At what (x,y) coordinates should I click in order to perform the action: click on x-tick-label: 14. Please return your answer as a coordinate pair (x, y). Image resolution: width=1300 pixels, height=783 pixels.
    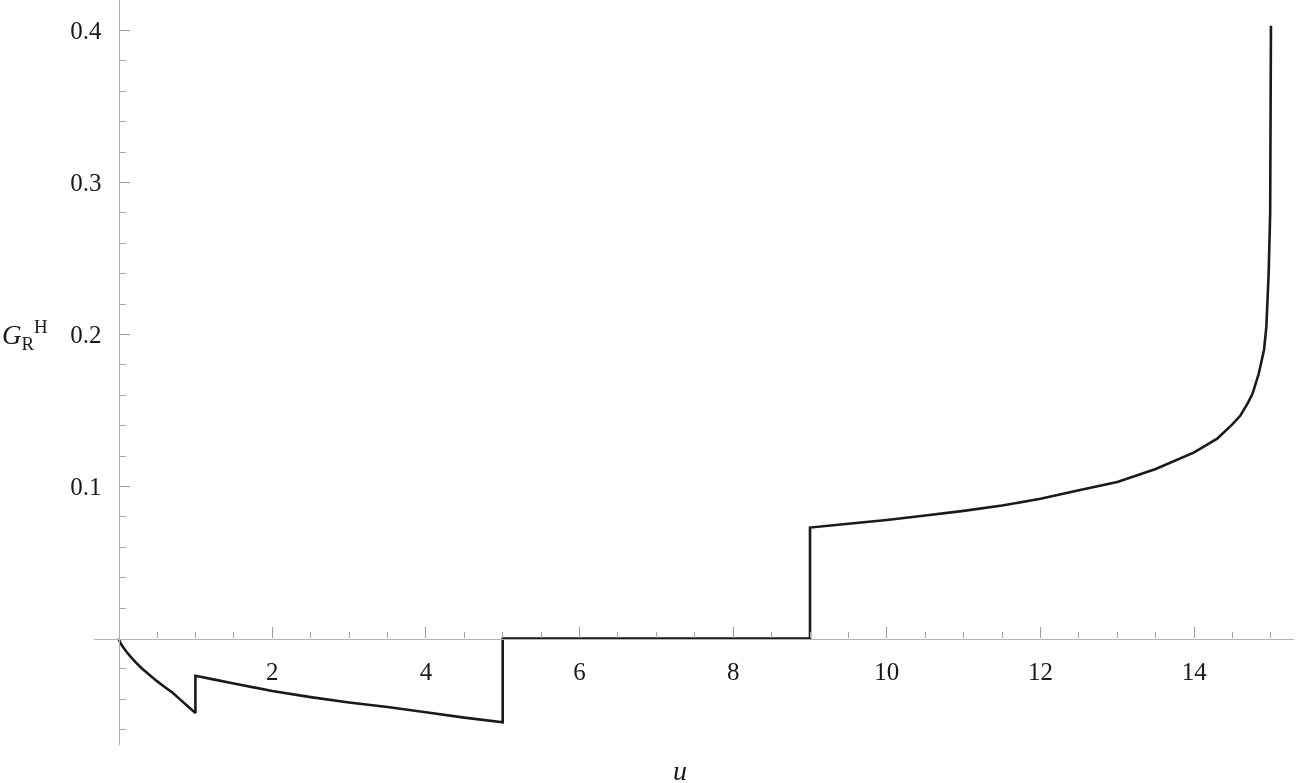
    Looking at the image, I should click on (1194, 671).